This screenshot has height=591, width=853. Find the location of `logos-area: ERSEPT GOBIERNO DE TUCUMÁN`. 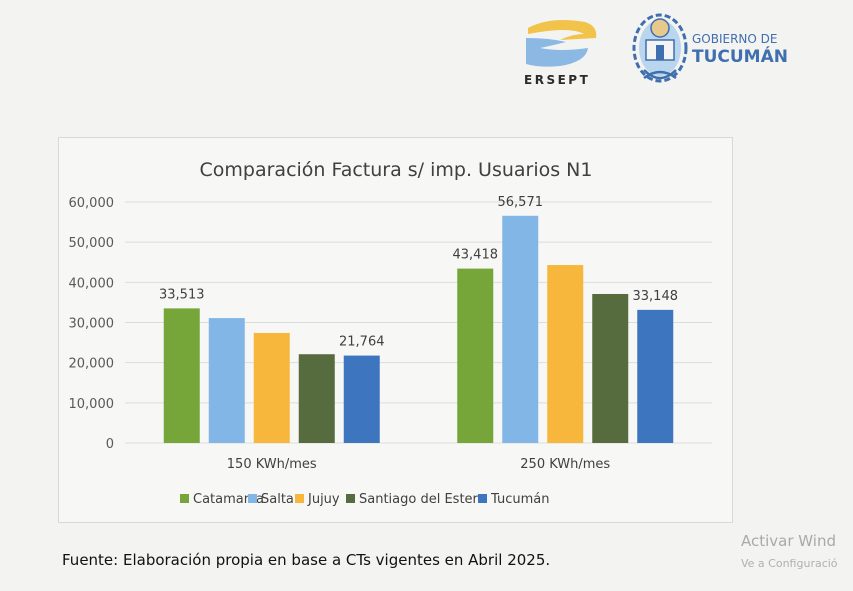

logos-area: ERSEPT GOBIERNO DE TUCUMÁN is located at coordinates (685, 53).